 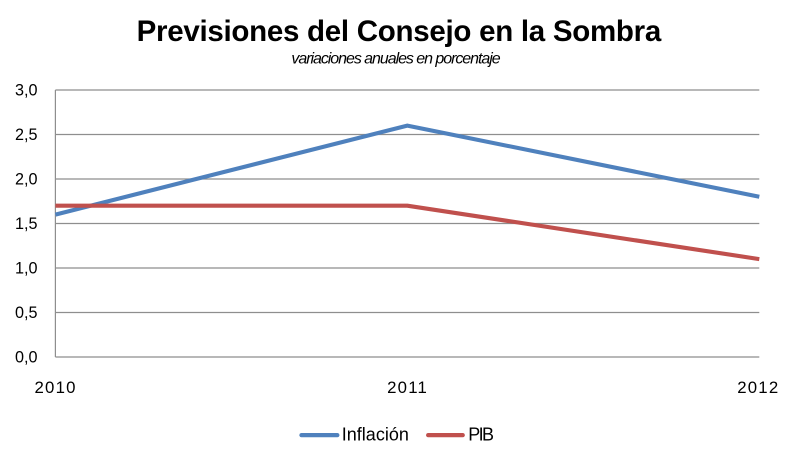 What do you see at coordinates (26, 313) in the screenshot?
I see `svg-text: 0,5` at bounding box center [26, 313].